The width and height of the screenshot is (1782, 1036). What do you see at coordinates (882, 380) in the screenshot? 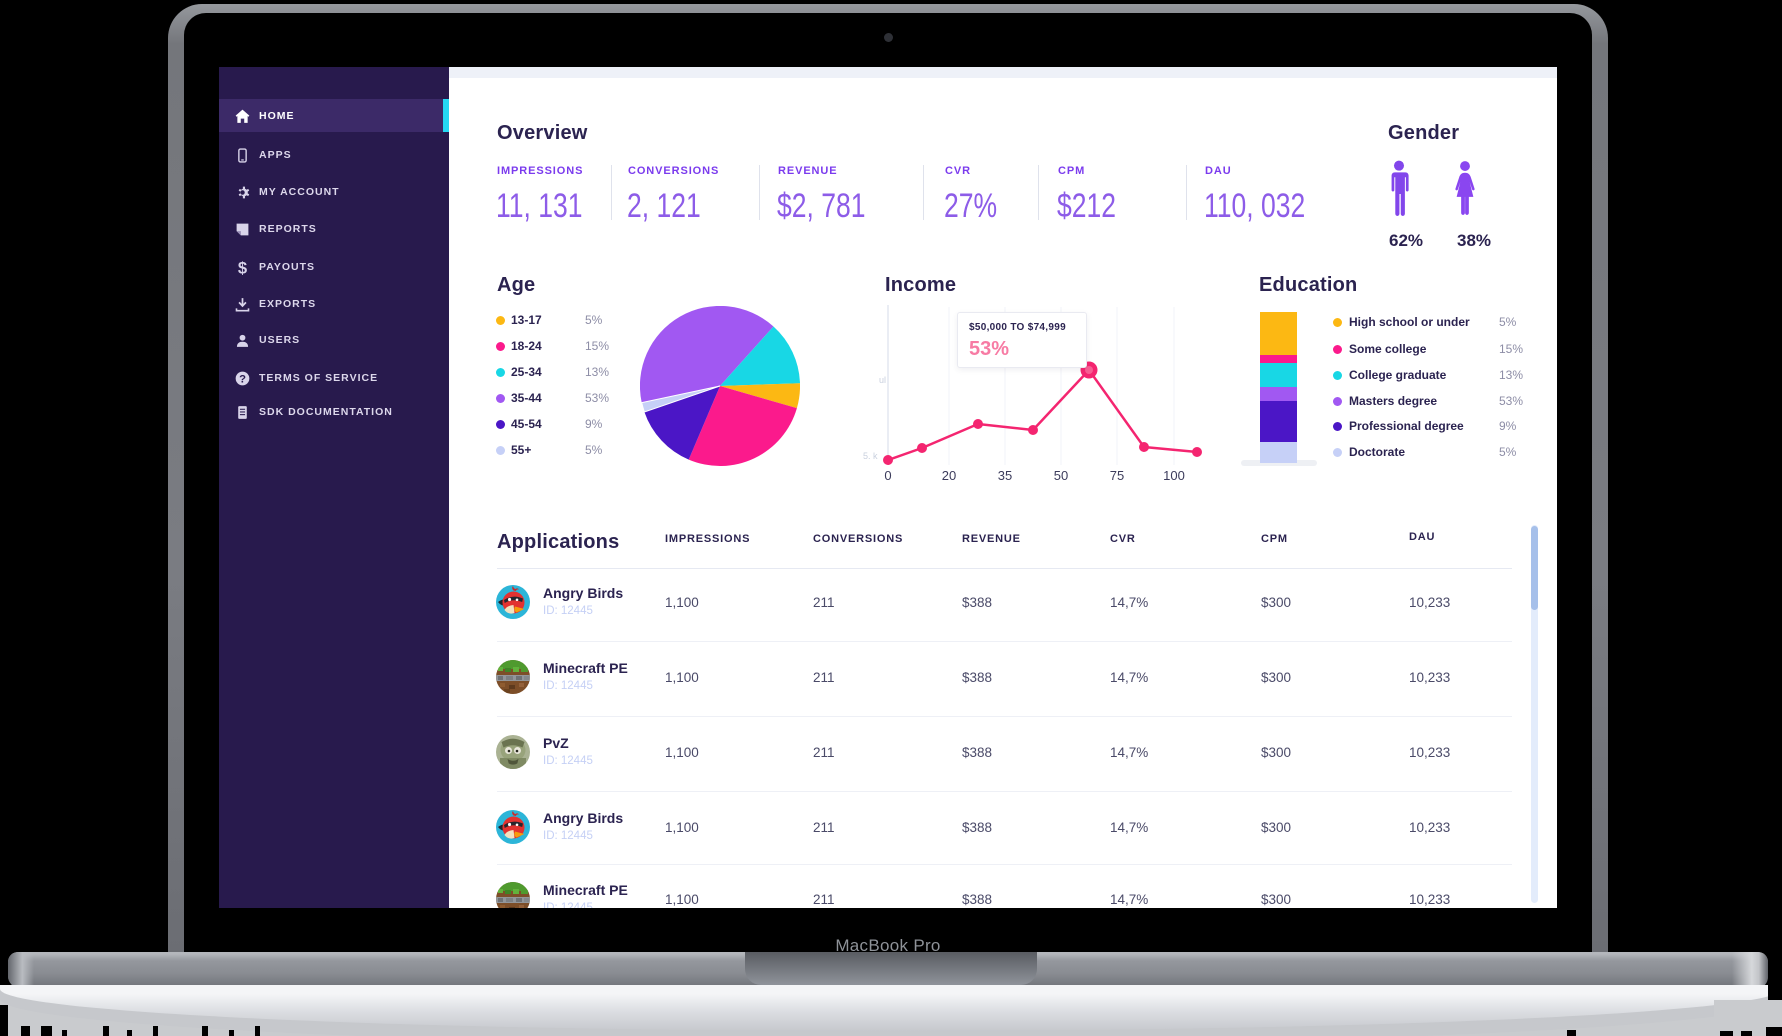
I see `svg-text: ul` at bounding box center [882, 380].